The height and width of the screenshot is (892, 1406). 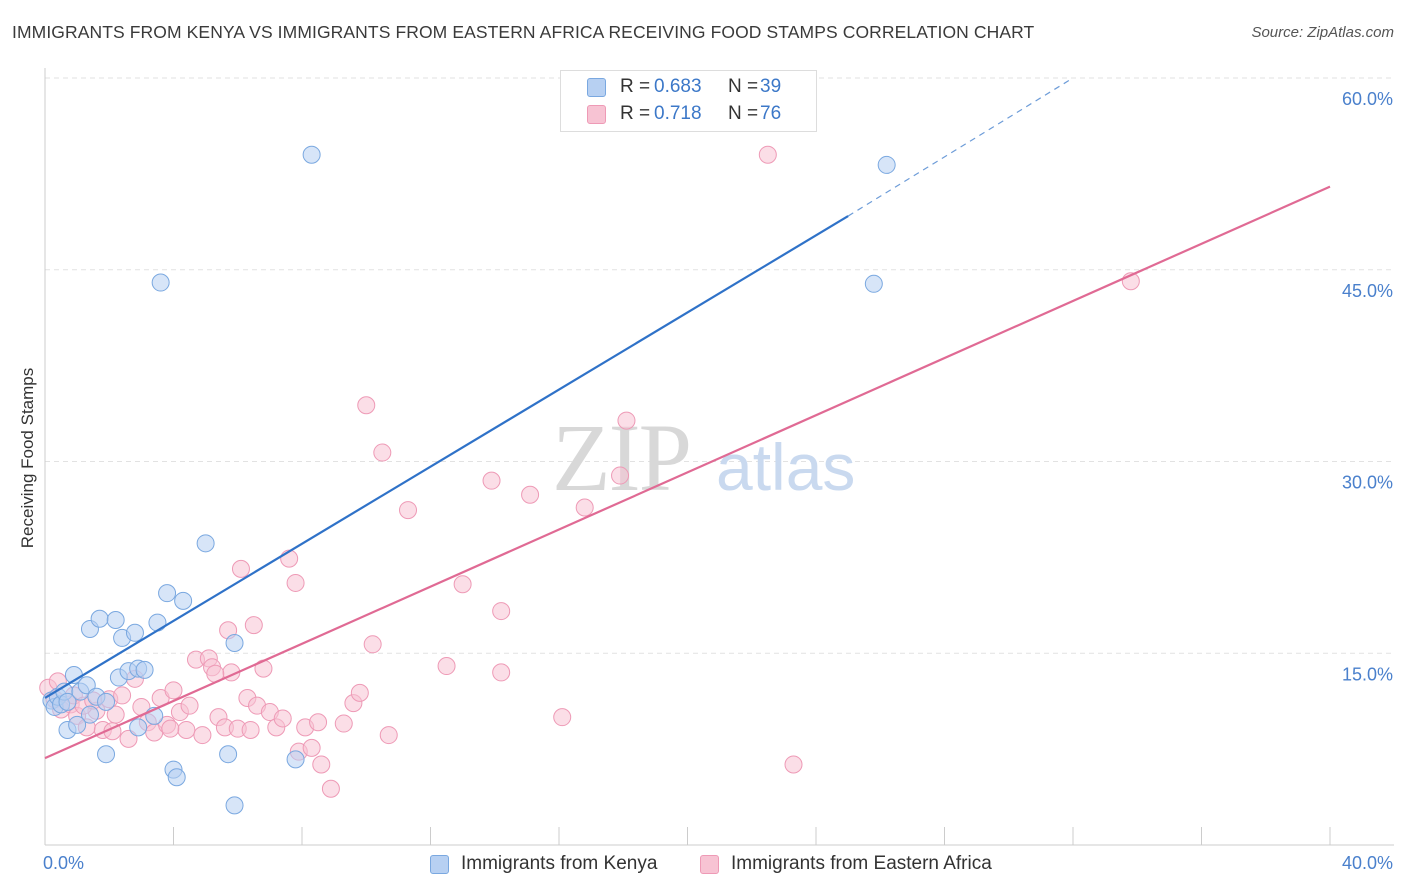 I want to click on y-axis-label: Receiving Food Stamps, so click(x=27, y=458).